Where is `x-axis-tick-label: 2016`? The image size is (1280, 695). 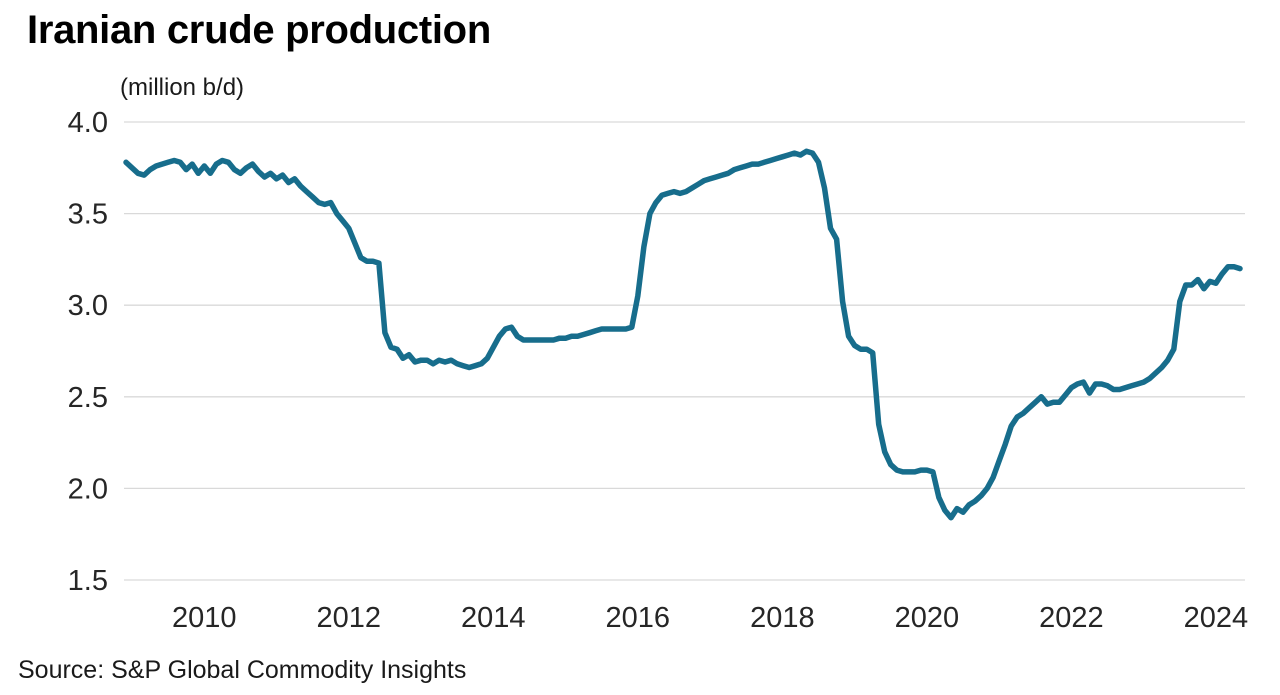 x-axis-tick-label: 2016 is located at coordinates (638, 618).